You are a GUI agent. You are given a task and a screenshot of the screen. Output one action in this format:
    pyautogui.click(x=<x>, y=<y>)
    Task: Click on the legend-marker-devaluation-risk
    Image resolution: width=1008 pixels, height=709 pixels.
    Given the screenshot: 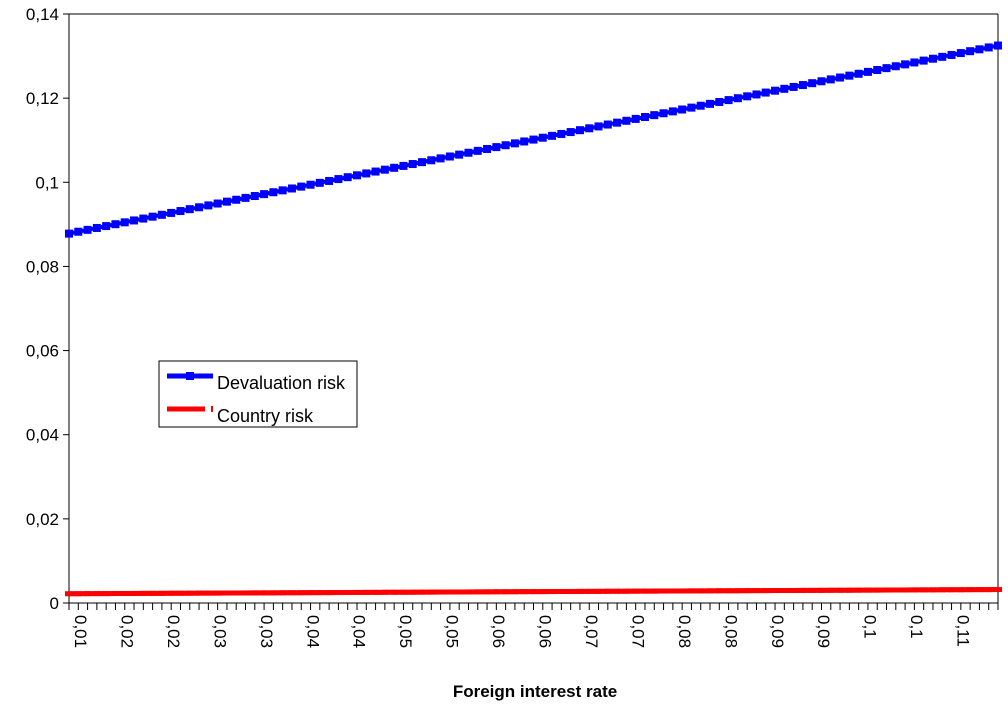 What is the action you would take?
    pyautogui.click(x=190, y=376)
    